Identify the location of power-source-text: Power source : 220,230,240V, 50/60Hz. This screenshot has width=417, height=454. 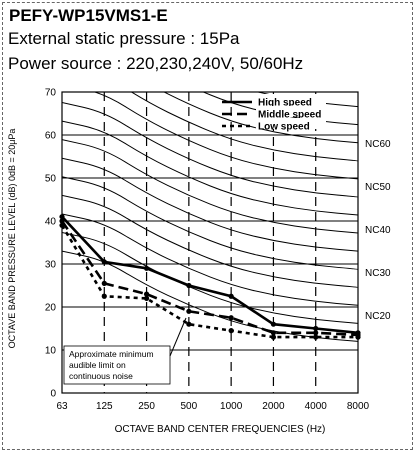
(156, 63).